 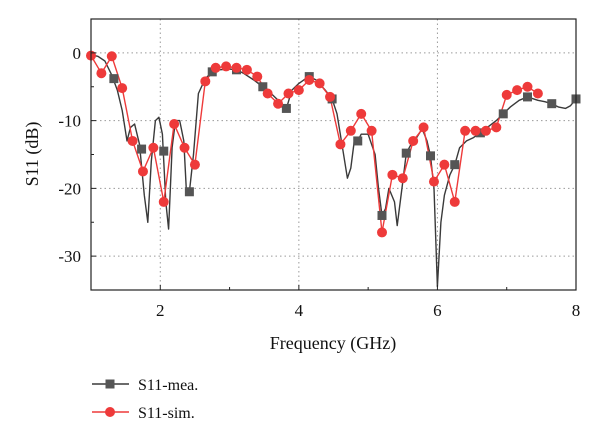 I want to click on x-tick-label: 6, so click(x=437, y=310).